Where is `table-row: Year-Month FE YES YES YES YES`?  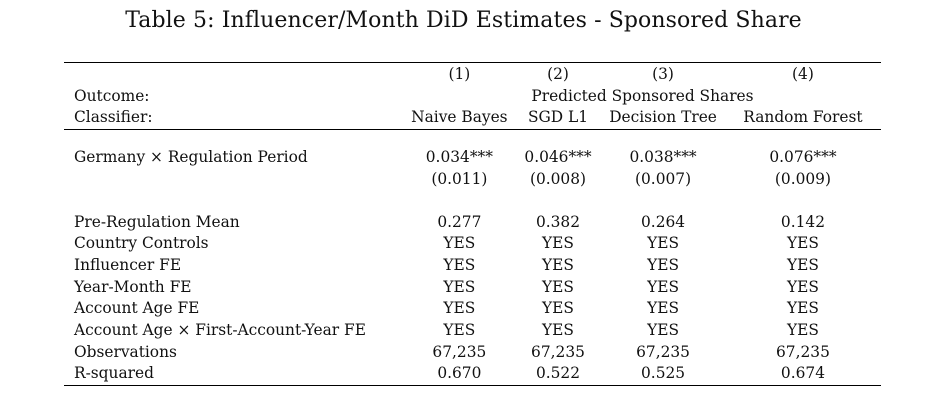 table-row: Year-Month FE YES YES YES YES is located at coordinates (472, 288).